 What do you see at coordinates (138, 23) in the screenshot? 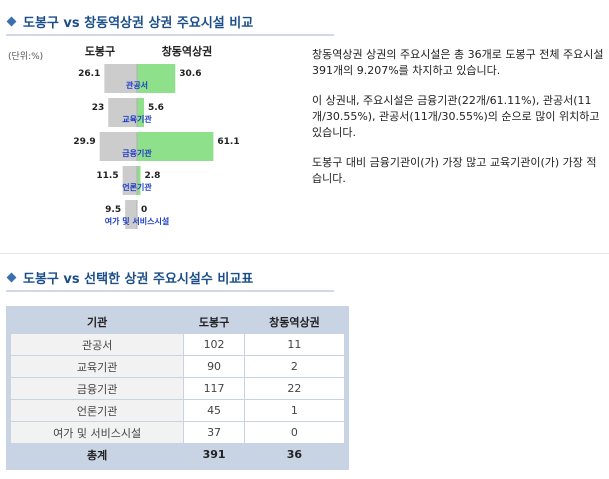
I see `section-title-text: 도봉구 vs 창동역상권 상권 주요시설 비교` at bounding box center [138, 23].